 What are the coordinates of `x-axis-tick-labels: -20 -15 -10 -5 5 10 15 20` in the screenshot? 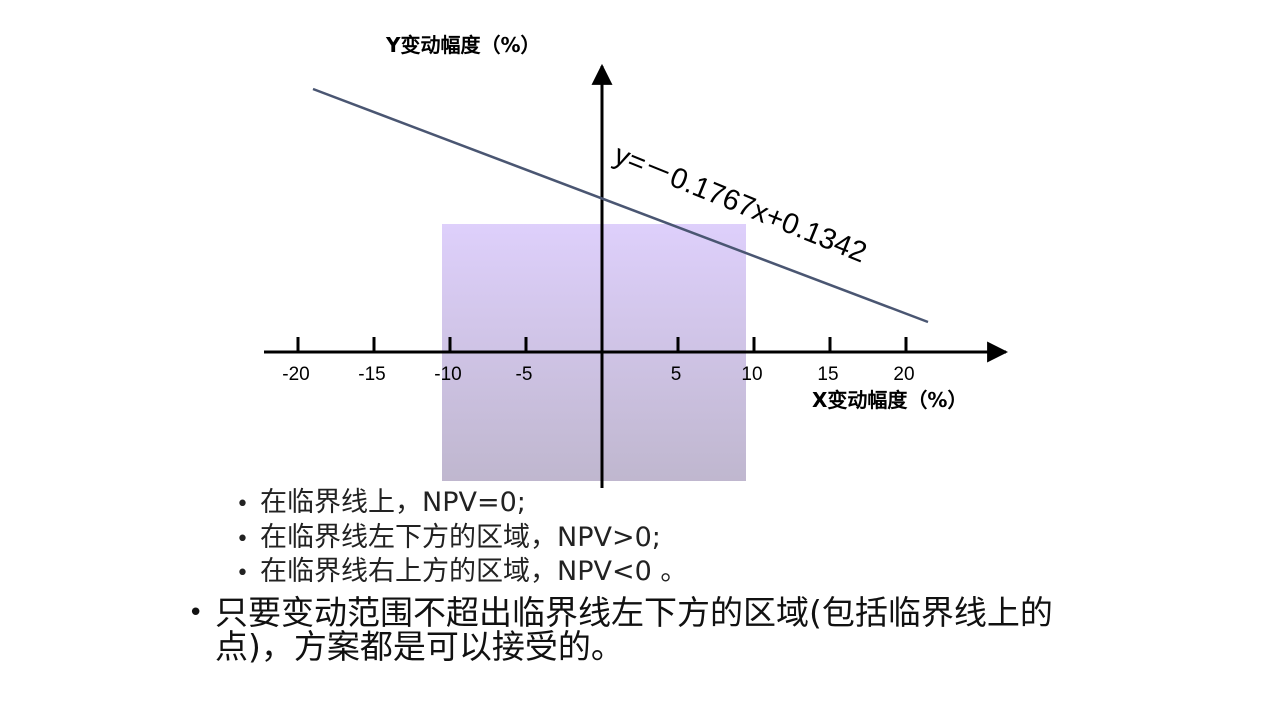 It's located at (598, 374).